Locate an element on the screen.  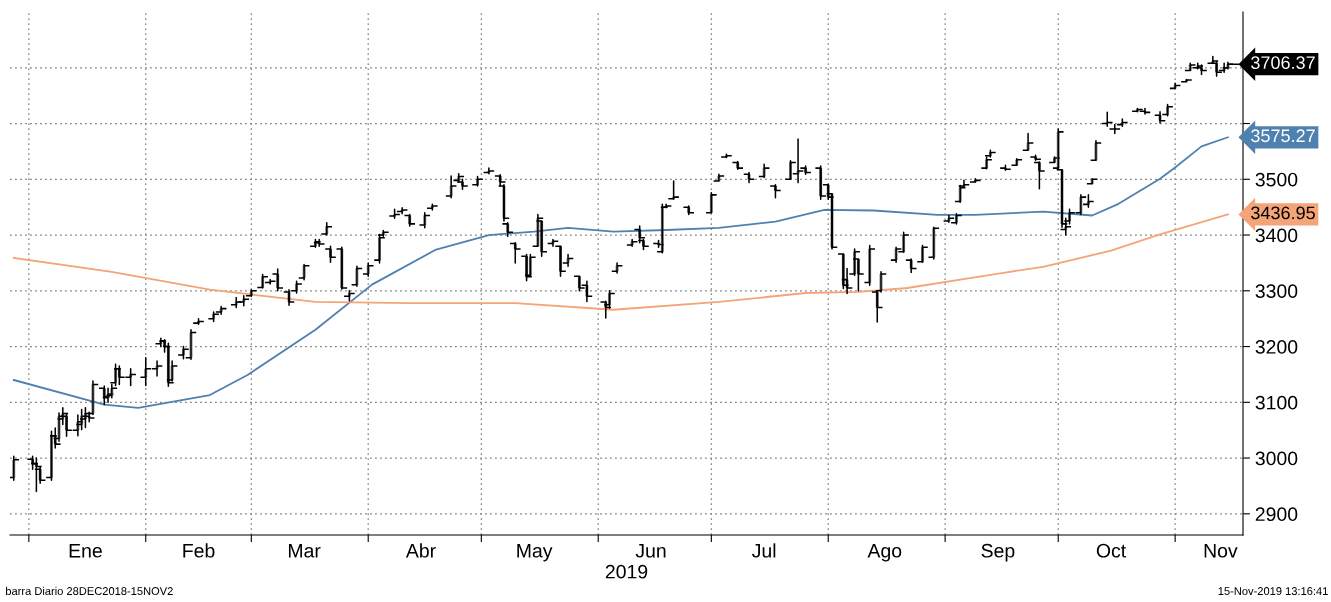
text: 15-Nov-2019 13:16:41 is located at coordinates (1273, 591).